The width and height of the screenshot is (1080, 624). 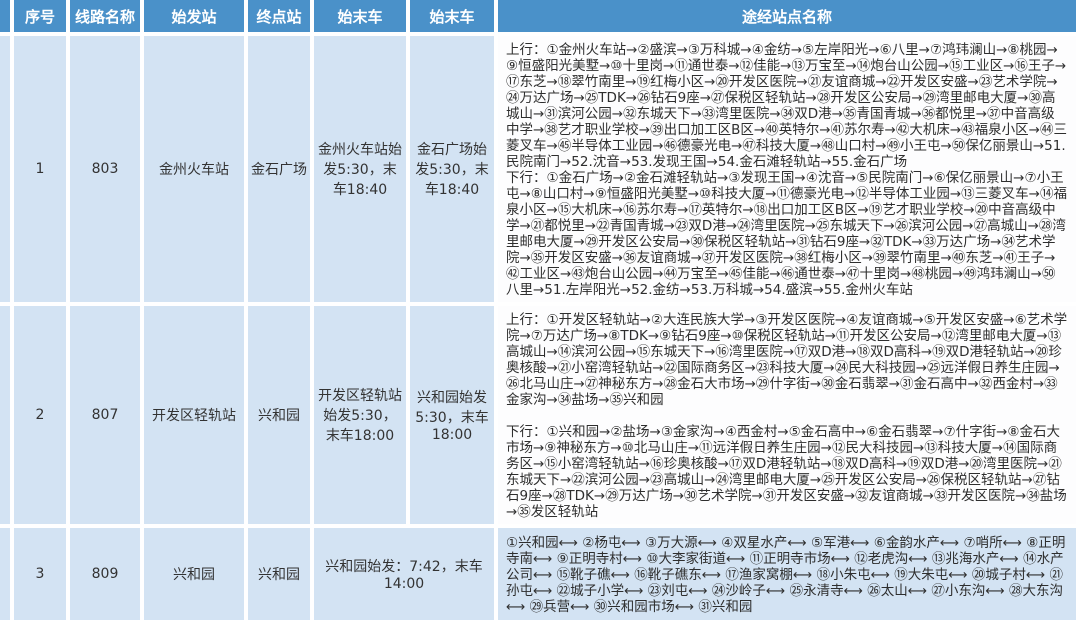 What do you see at coordinates (789, 18) in the screenshot?
I see `header-stations-along-route: 途经站点名称` at bounding box center [789, 18].